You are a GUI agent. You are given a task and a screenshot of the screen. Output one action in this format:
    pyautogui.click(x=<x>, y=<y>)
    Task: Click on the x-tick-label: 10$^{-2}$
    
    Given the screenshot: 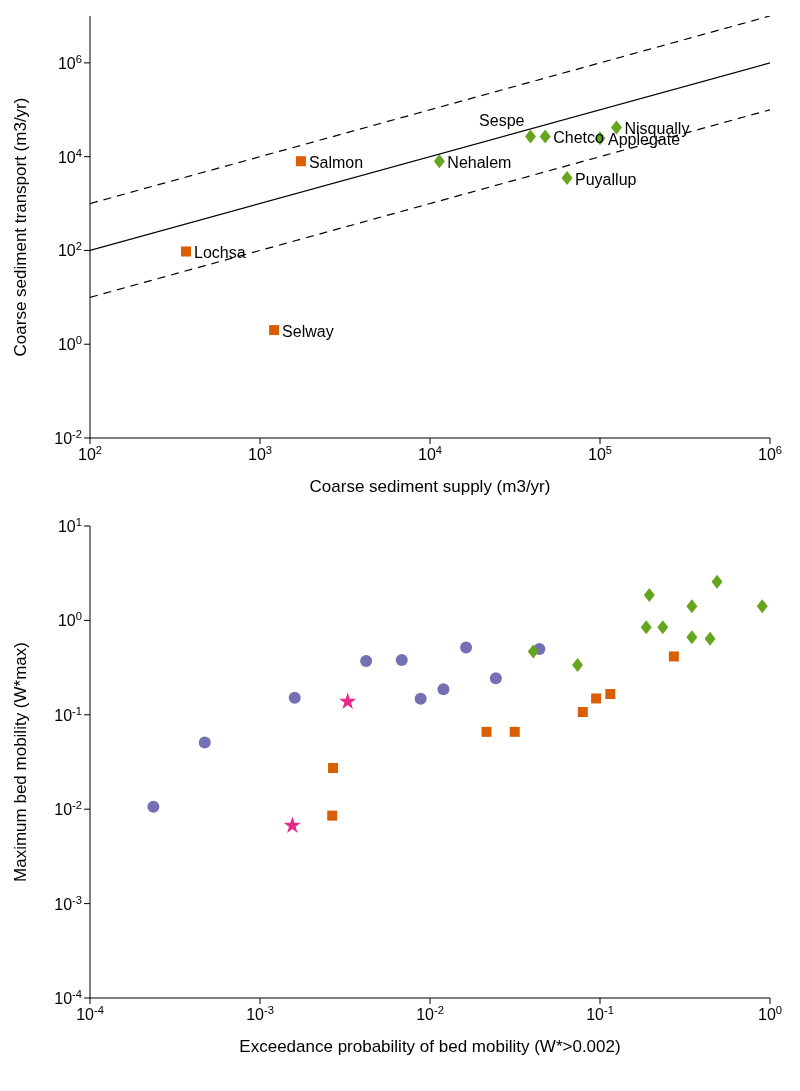 What is the action you would take?
    pyautogui.click(x=430, y=1013)
    